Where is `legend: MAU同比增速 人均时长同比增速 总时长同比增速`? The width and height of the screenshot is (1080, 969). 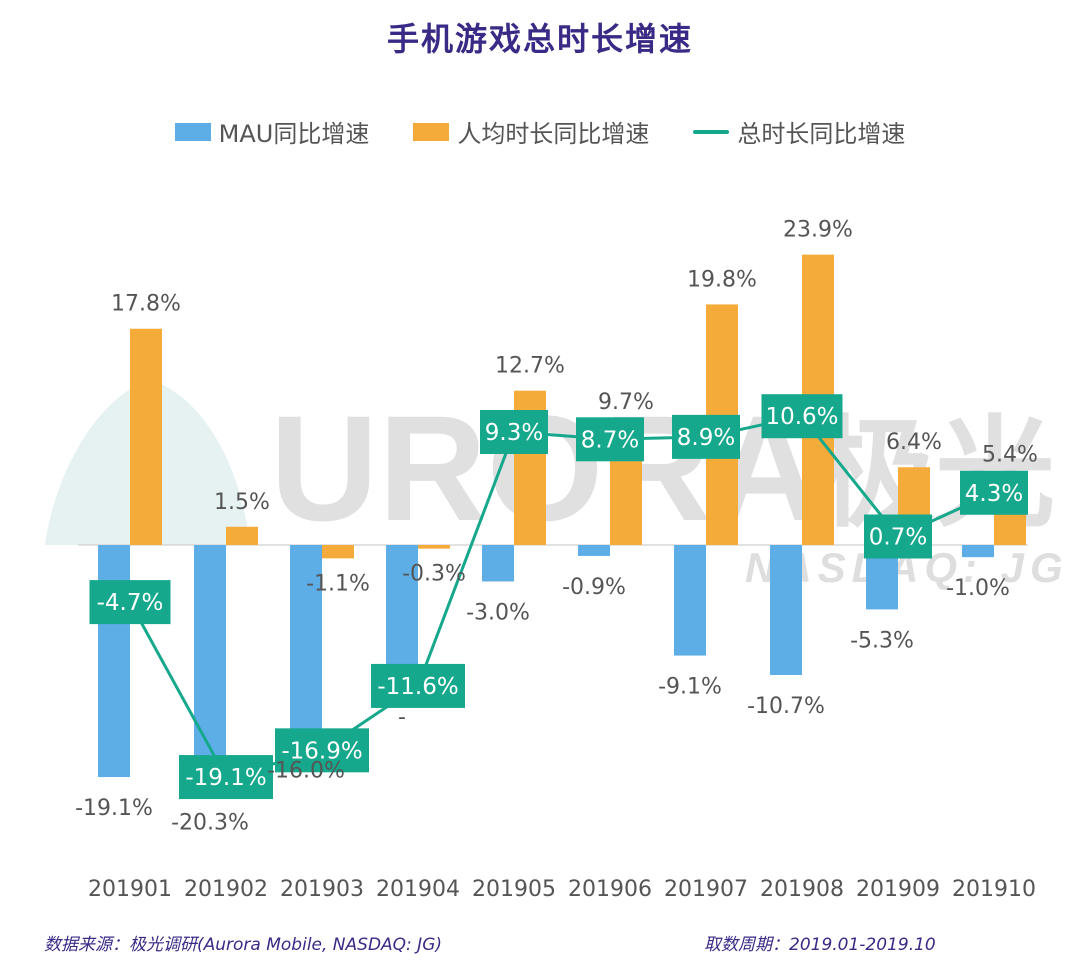
legend: MAU同比增速 人均时长同比增速 总时长同比增速 is located at coordinates (540, 131).